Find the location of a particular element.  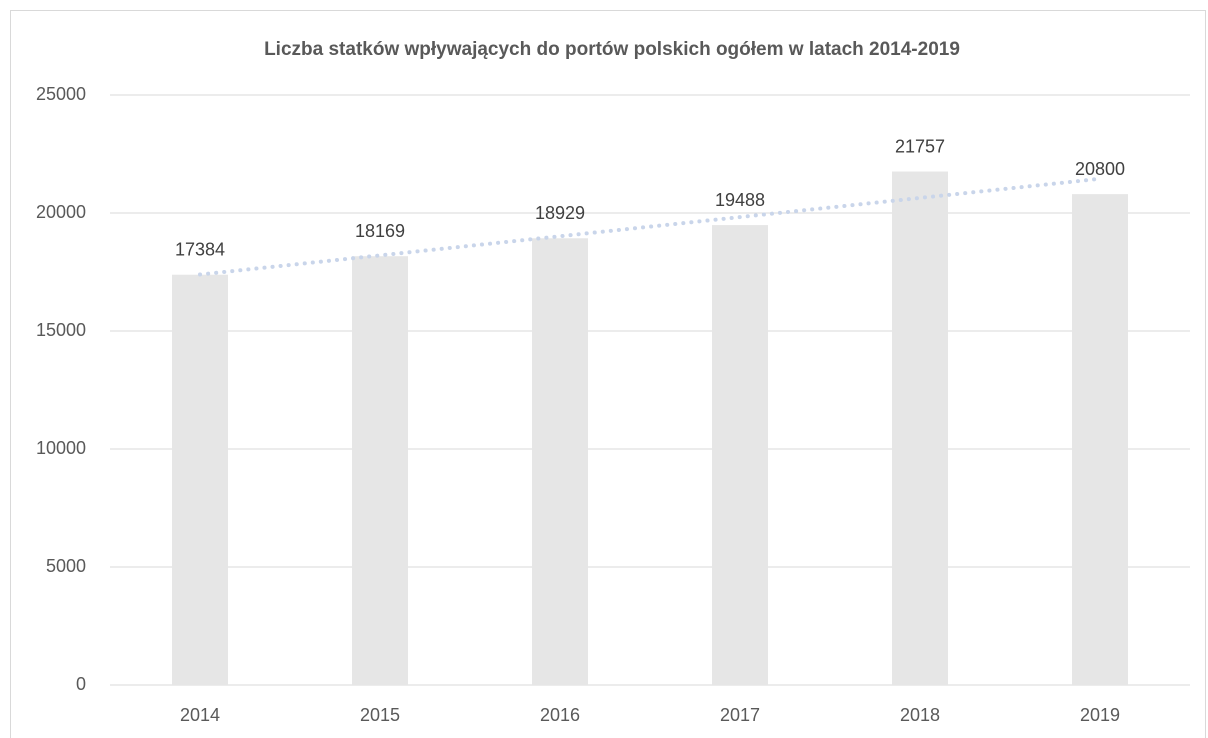

y-tick-label: 5000 is located at coordinates (66, 566).